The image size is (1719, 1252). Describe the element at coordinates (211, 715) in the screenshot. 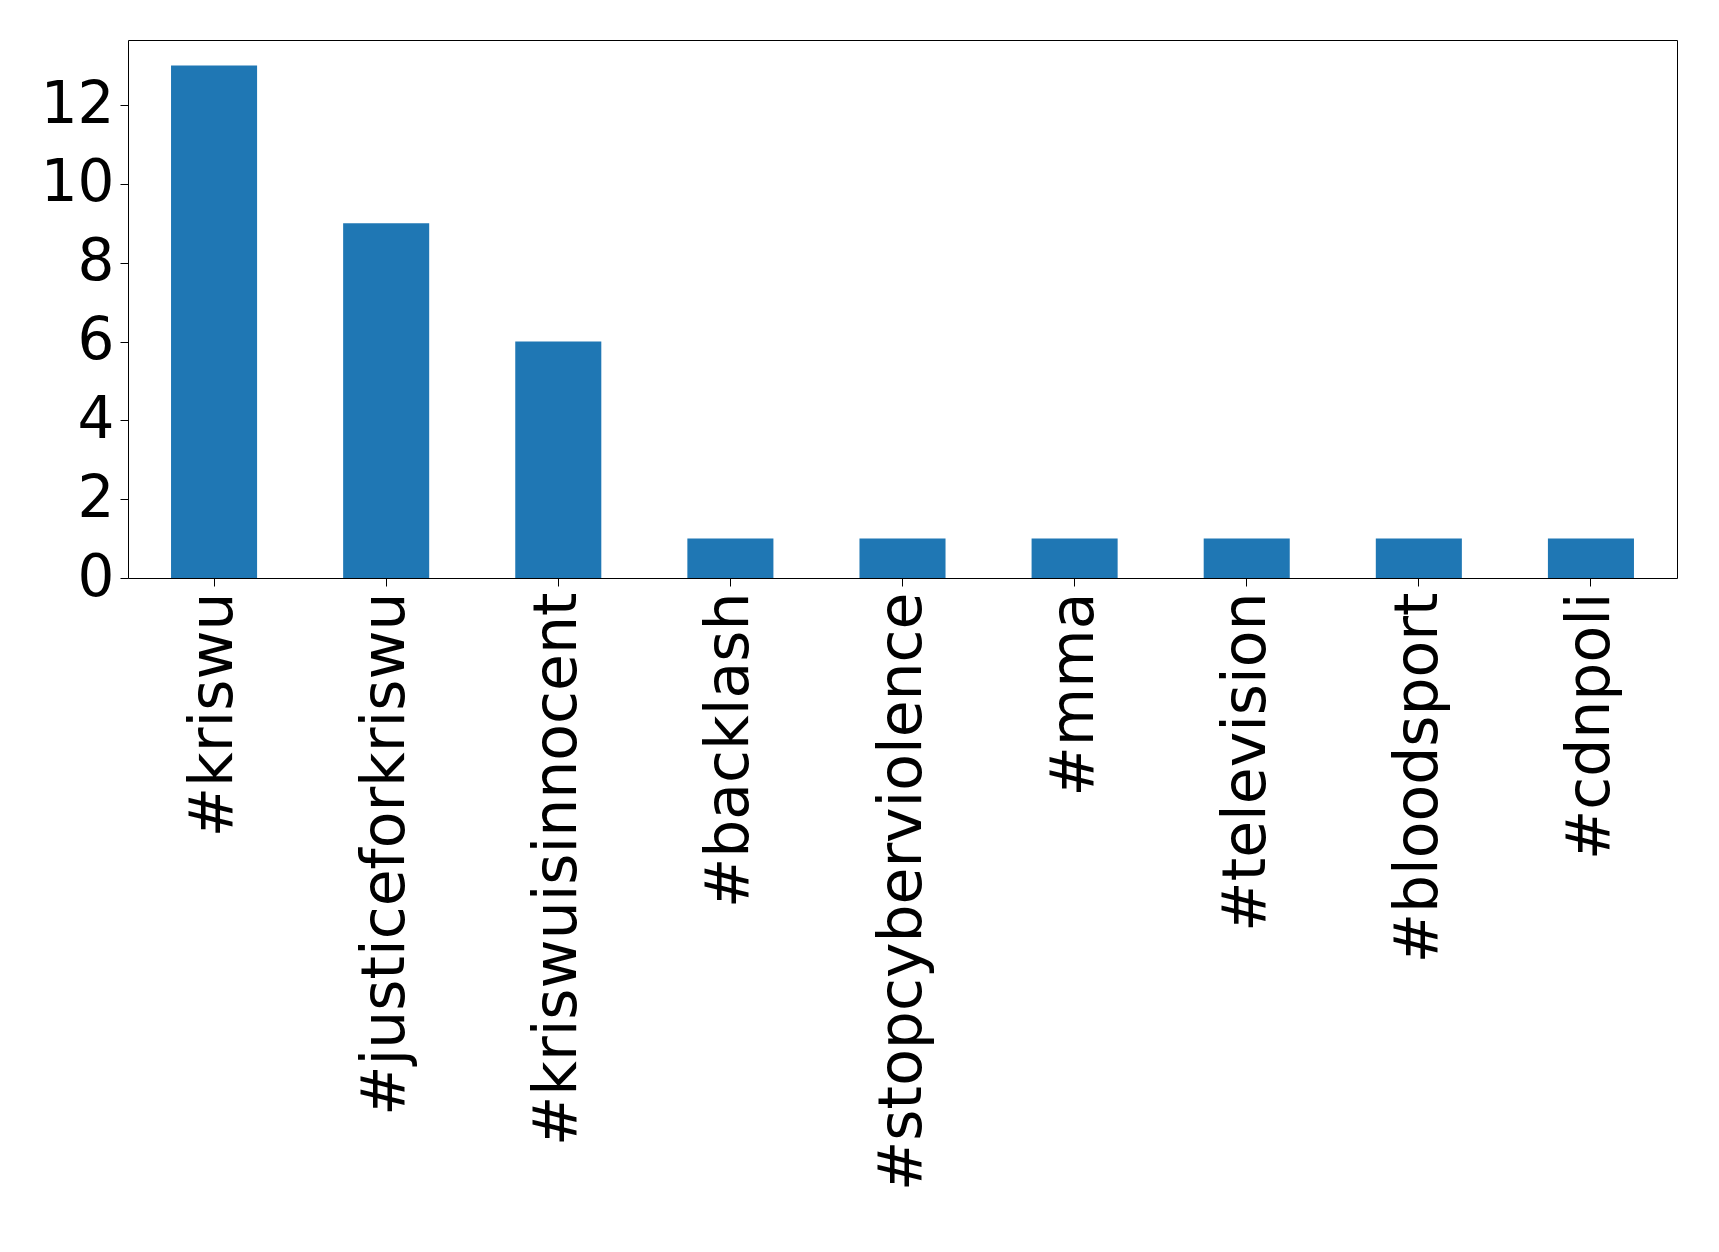

I see `x-tick-label: #kriswu` at that location.